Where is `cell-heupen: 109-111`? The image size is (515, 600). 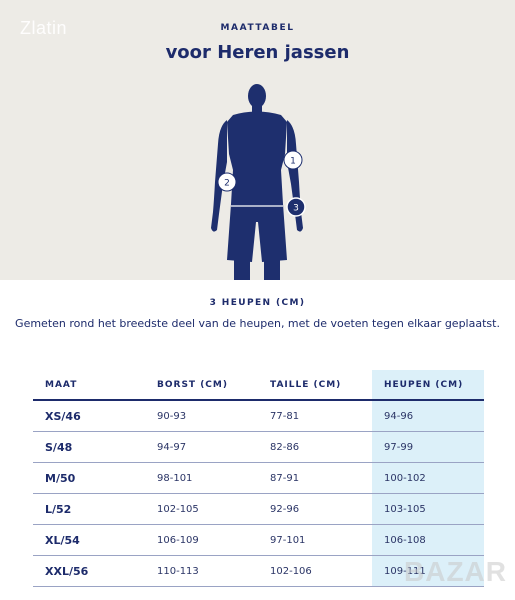 cell-heupen: 109-111 is located at coordinates (428, 571).